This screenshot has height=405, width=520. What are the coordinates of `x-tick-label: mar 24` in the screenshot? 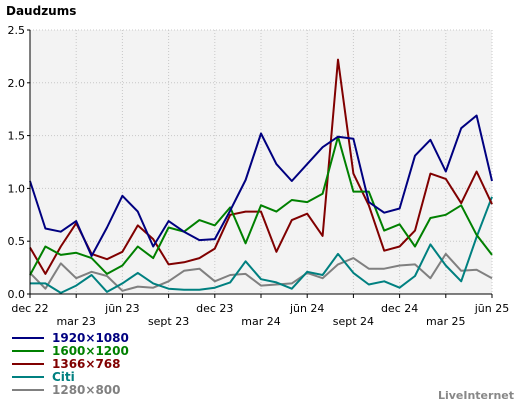 It's located at (260, 321).